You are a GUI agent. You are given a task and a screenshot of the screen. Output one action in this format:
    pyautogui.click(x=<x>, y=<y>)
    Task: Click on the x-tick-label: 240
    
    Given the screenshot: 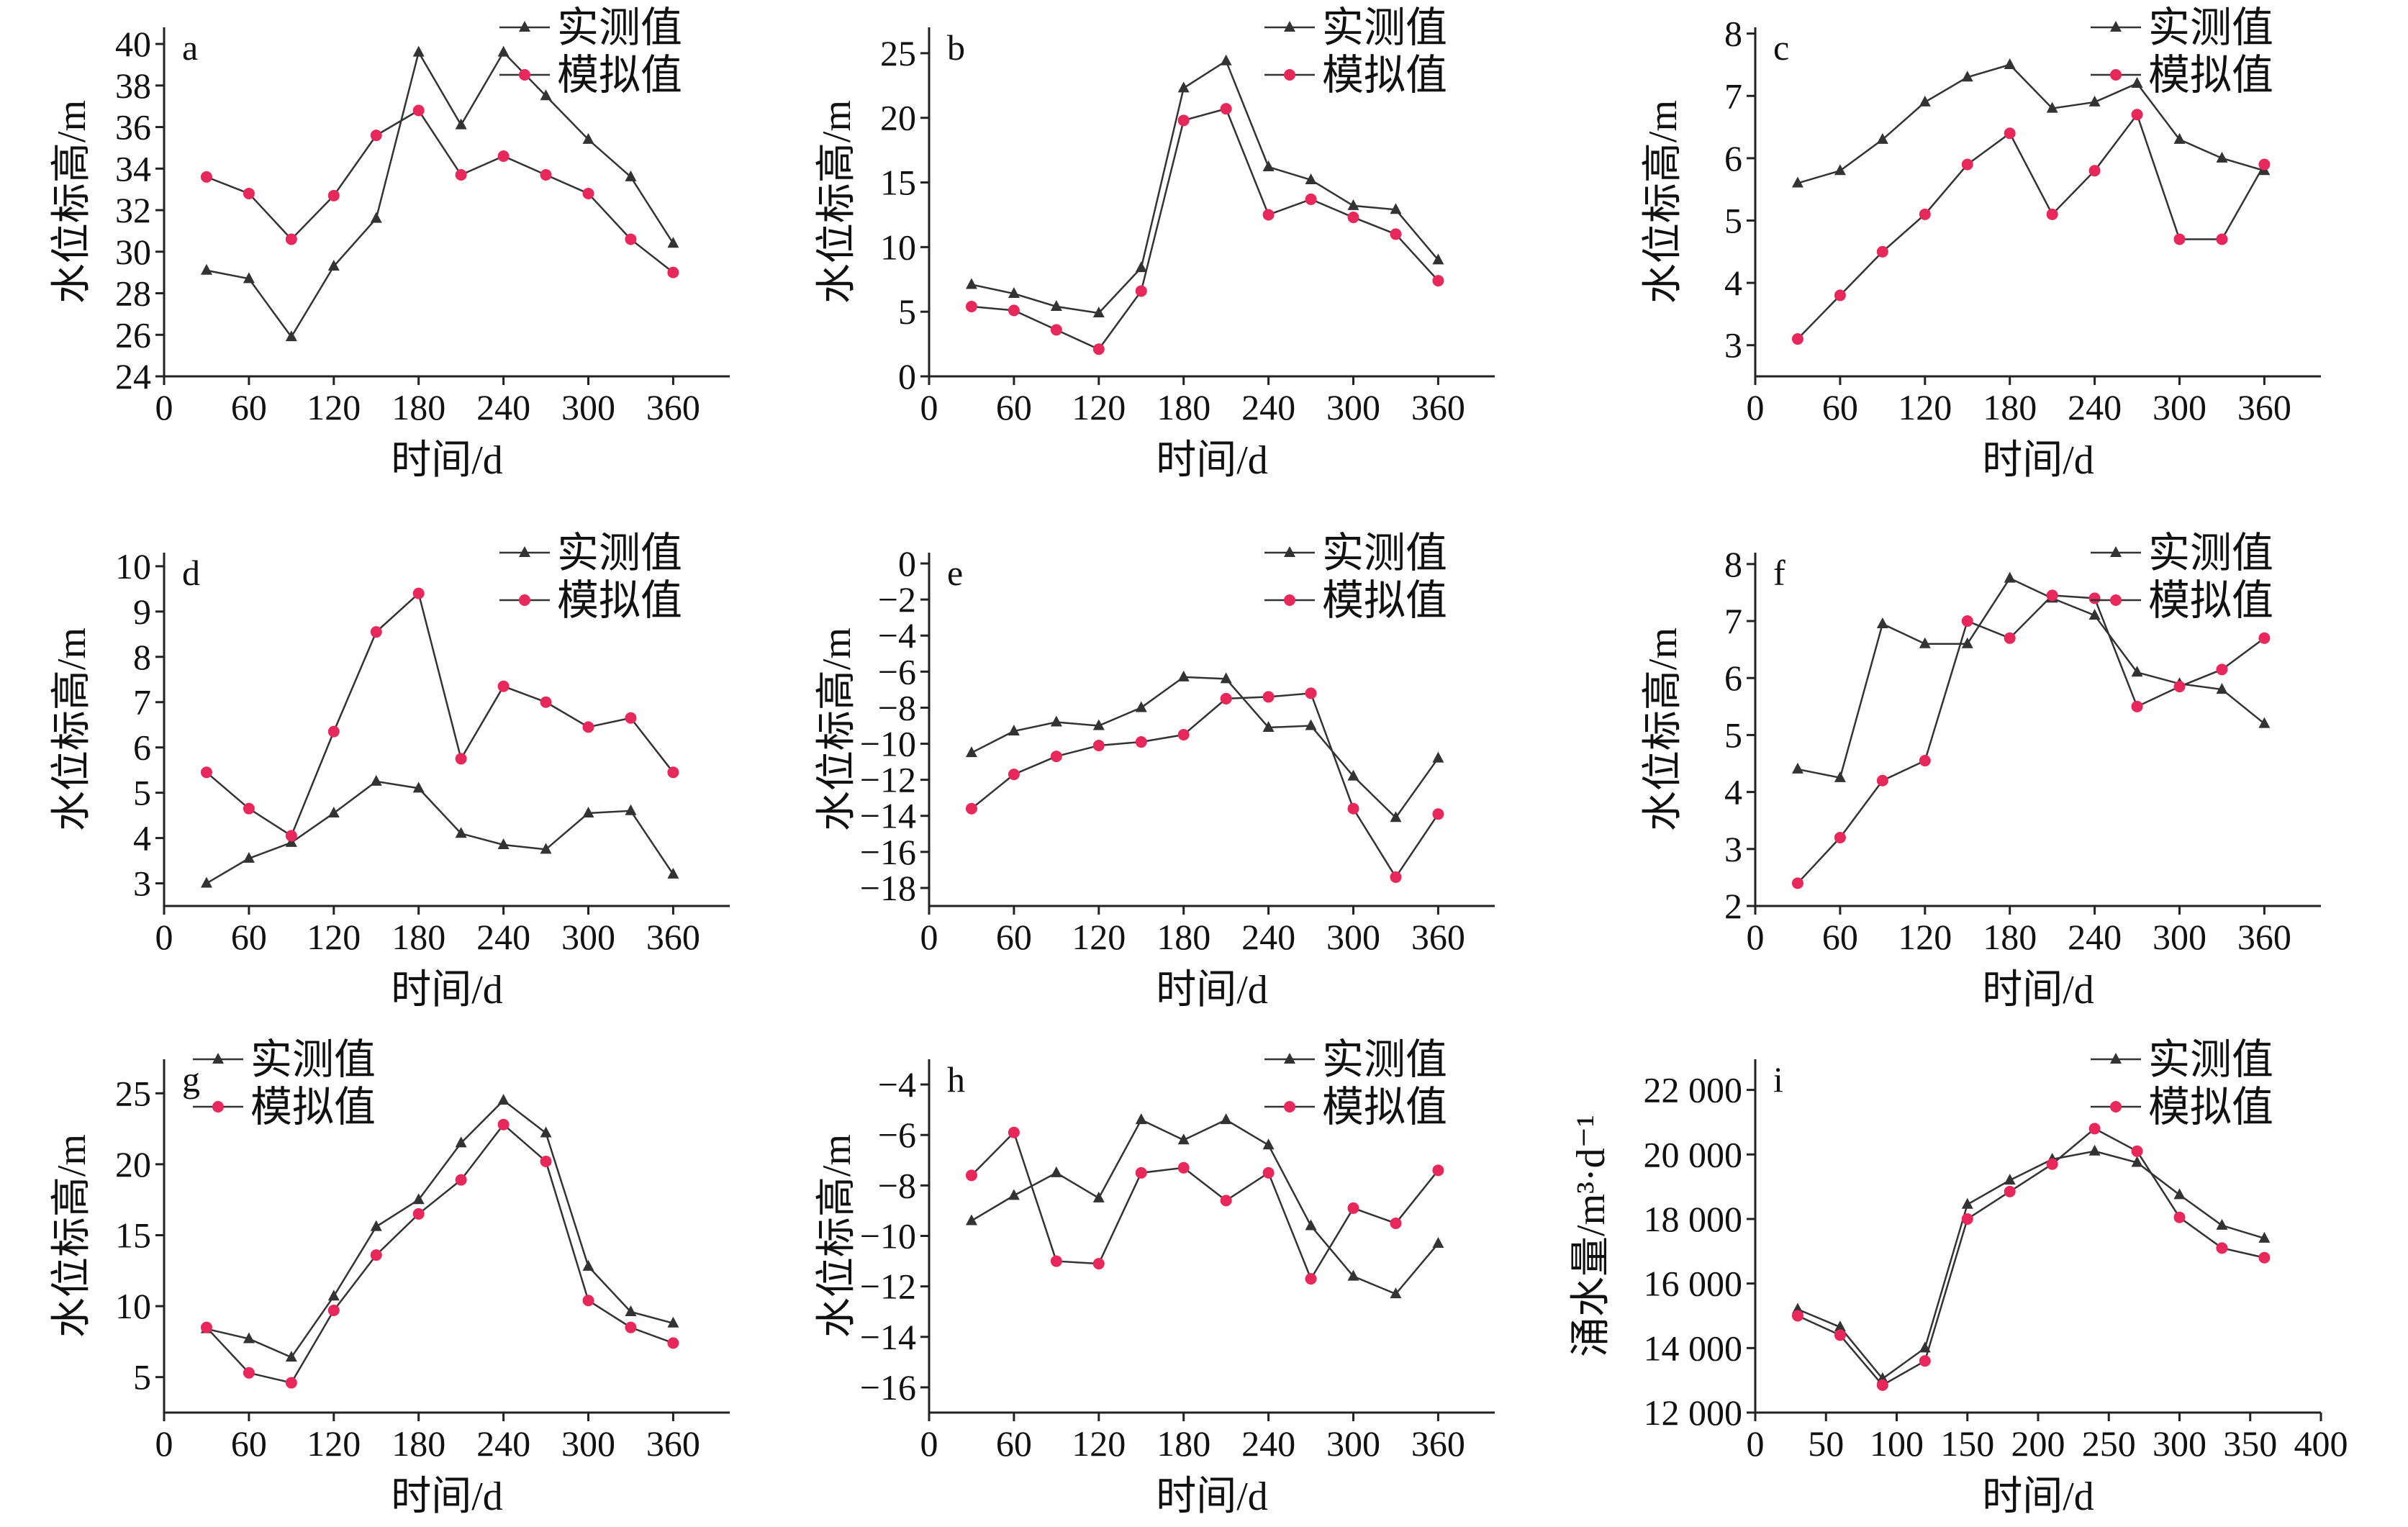 What is the action you would take?
    pyautogui.click(x=503, y=937)
    